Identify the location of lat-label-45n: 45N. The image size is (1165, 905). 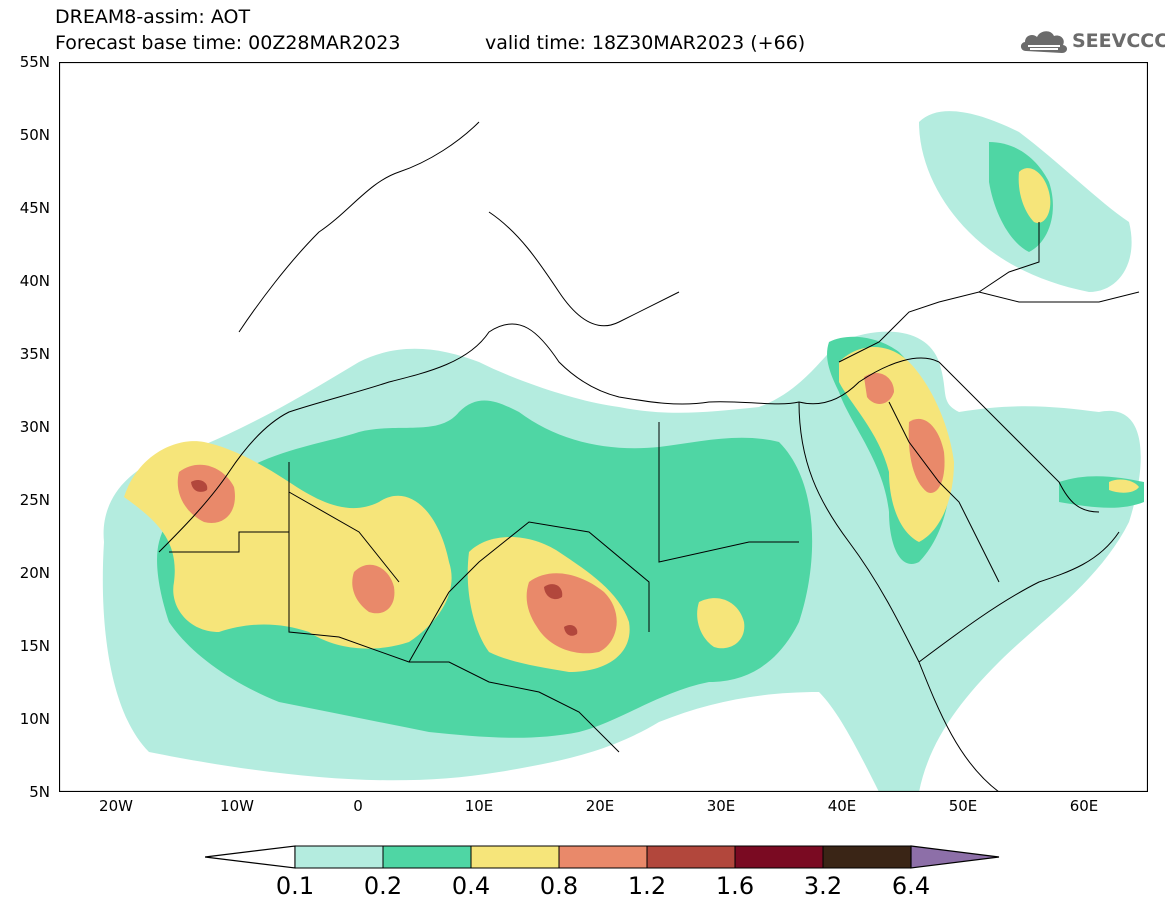
(34, 208).